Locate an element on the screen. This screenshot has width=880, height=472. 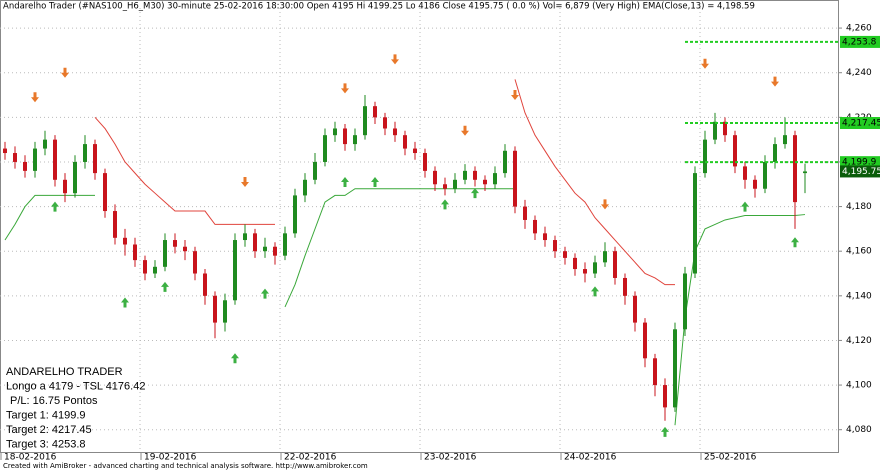
info-text: P/L: 16.75 Pontos is located at coordinates (54, 401).